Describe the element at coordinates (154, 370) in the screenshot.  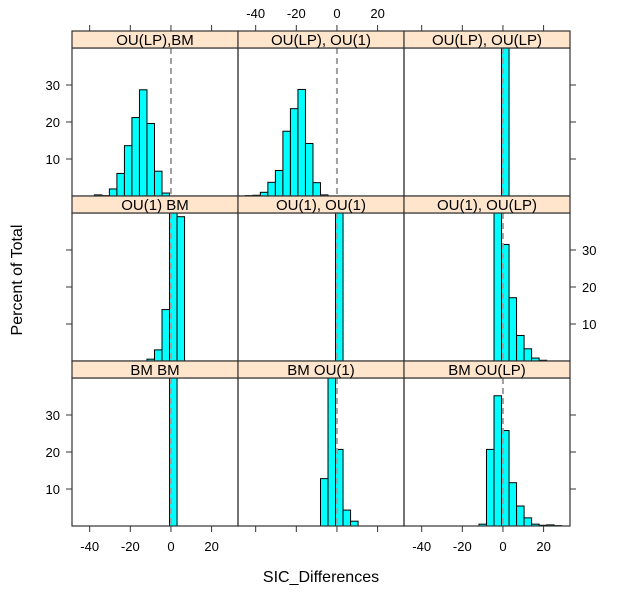
I see `strip-label: BM BM` at that location.